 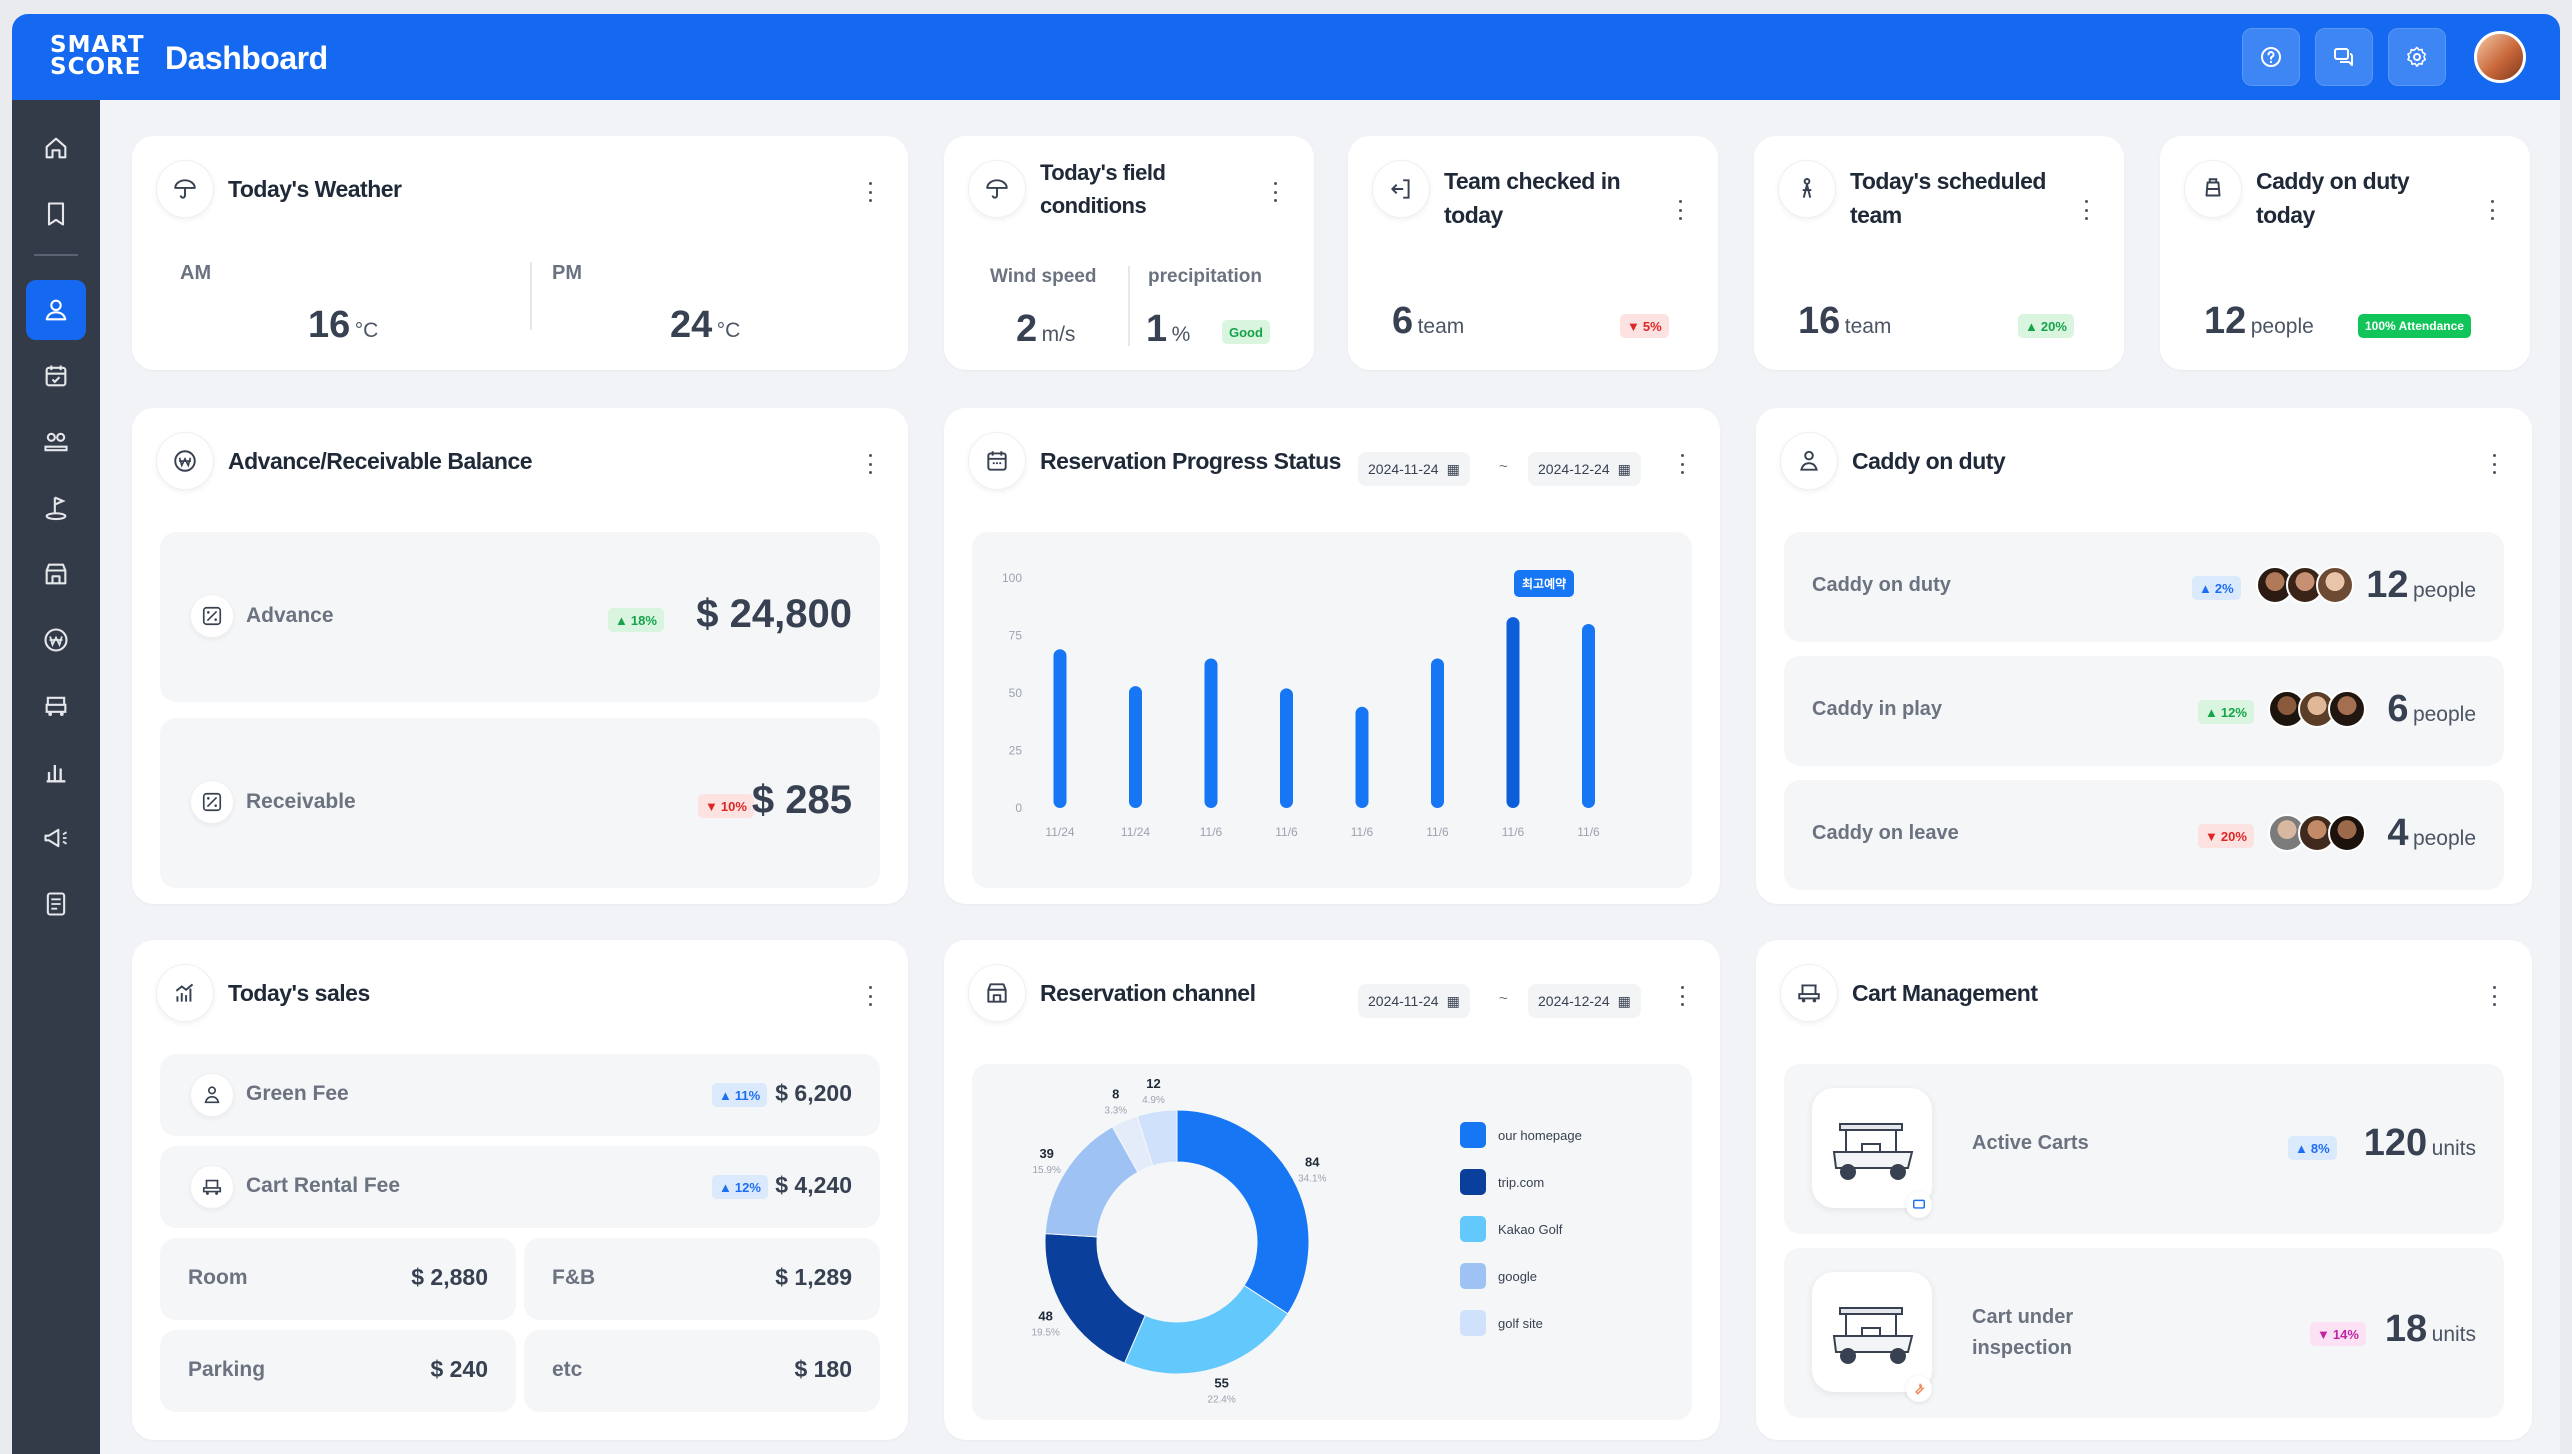 I want to click on sidebar-item-document, so click(x=56, y=904).